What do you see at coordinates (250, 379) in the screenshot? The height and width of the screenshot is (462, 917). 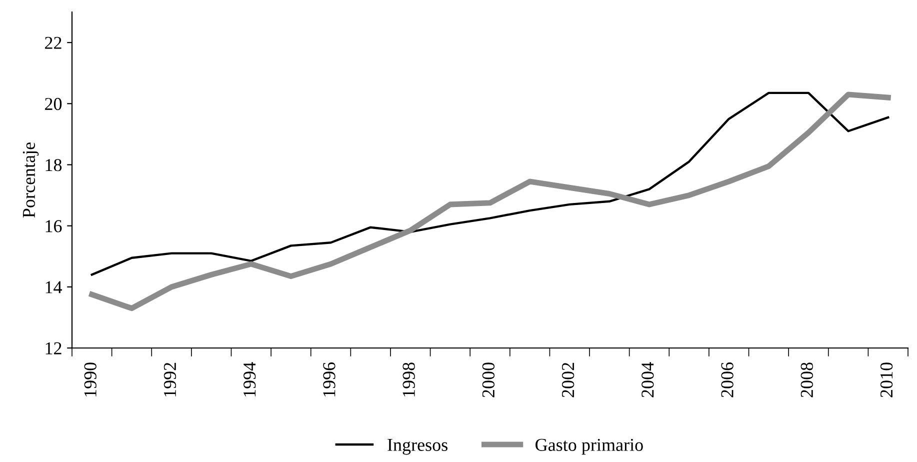 I see `x-tick-label: 1994` at bounding box center [250, 379].